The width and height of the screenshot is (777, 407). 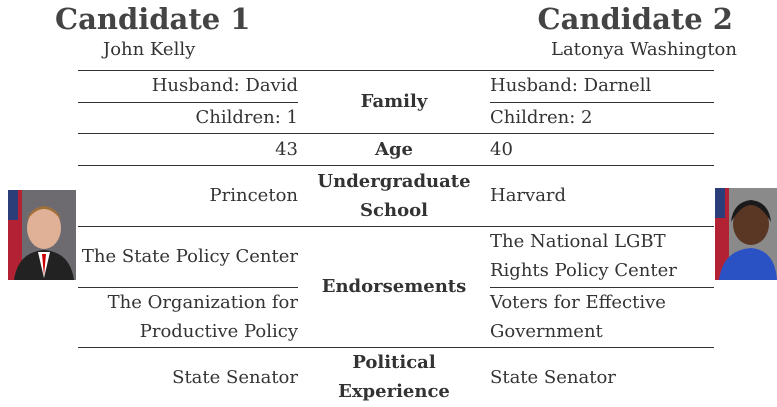 What do you see at coordinates (541, 117) in the screenshot?
I see `right-value: Children: 2` at bounding box center [541, 117].